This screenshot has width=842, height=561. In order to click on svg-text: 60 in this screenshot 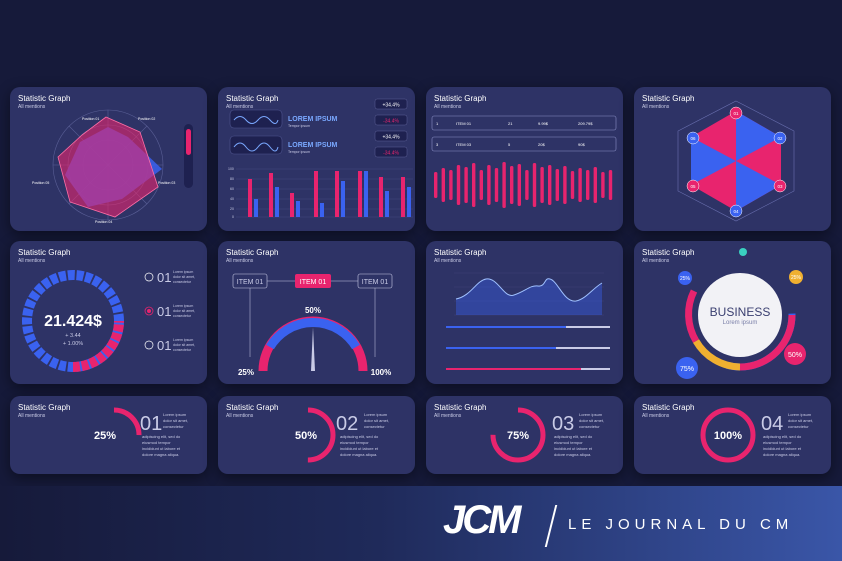, I will do `click(232, 189)`.